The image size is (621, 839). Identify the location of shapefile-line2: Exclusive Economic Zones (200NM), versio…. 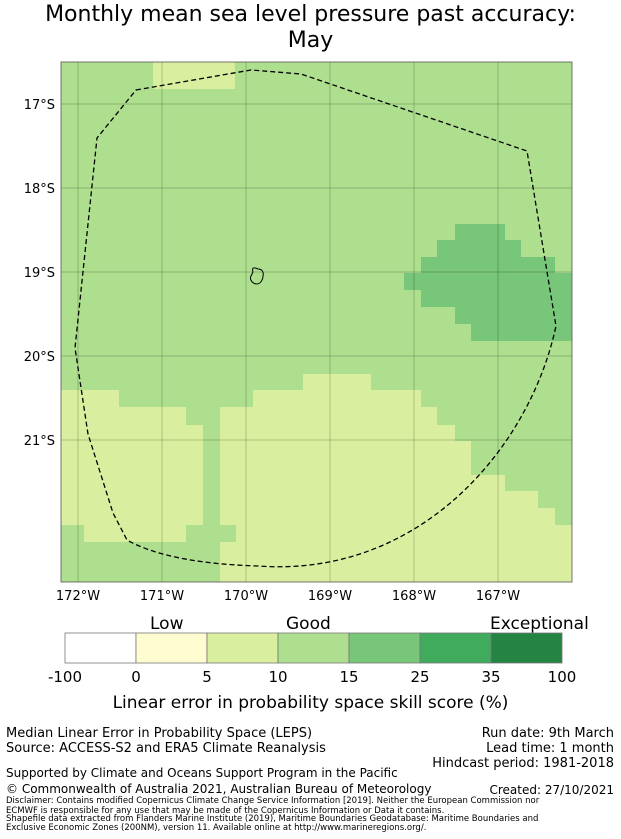
(216, 828).